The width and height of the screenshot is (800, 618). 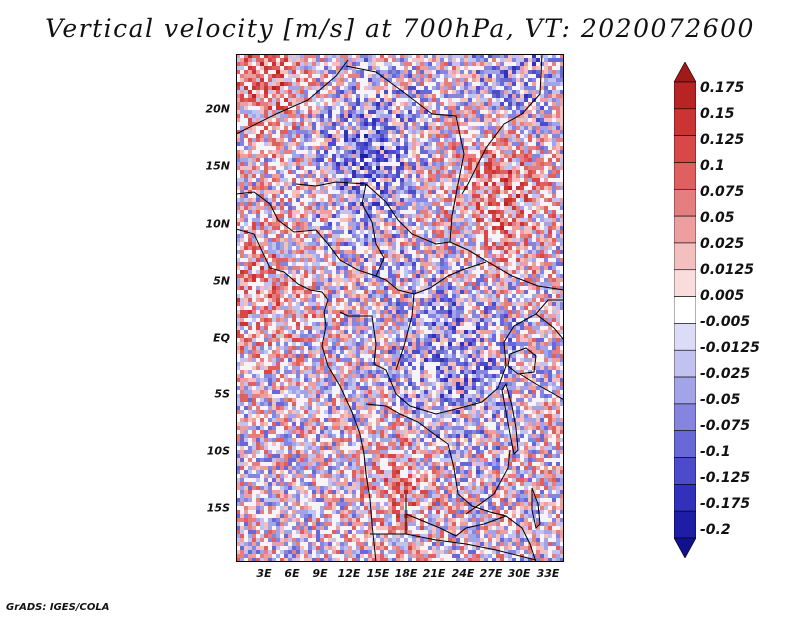 I want to click on lat-label: 10N, so click(x=217, y=224).